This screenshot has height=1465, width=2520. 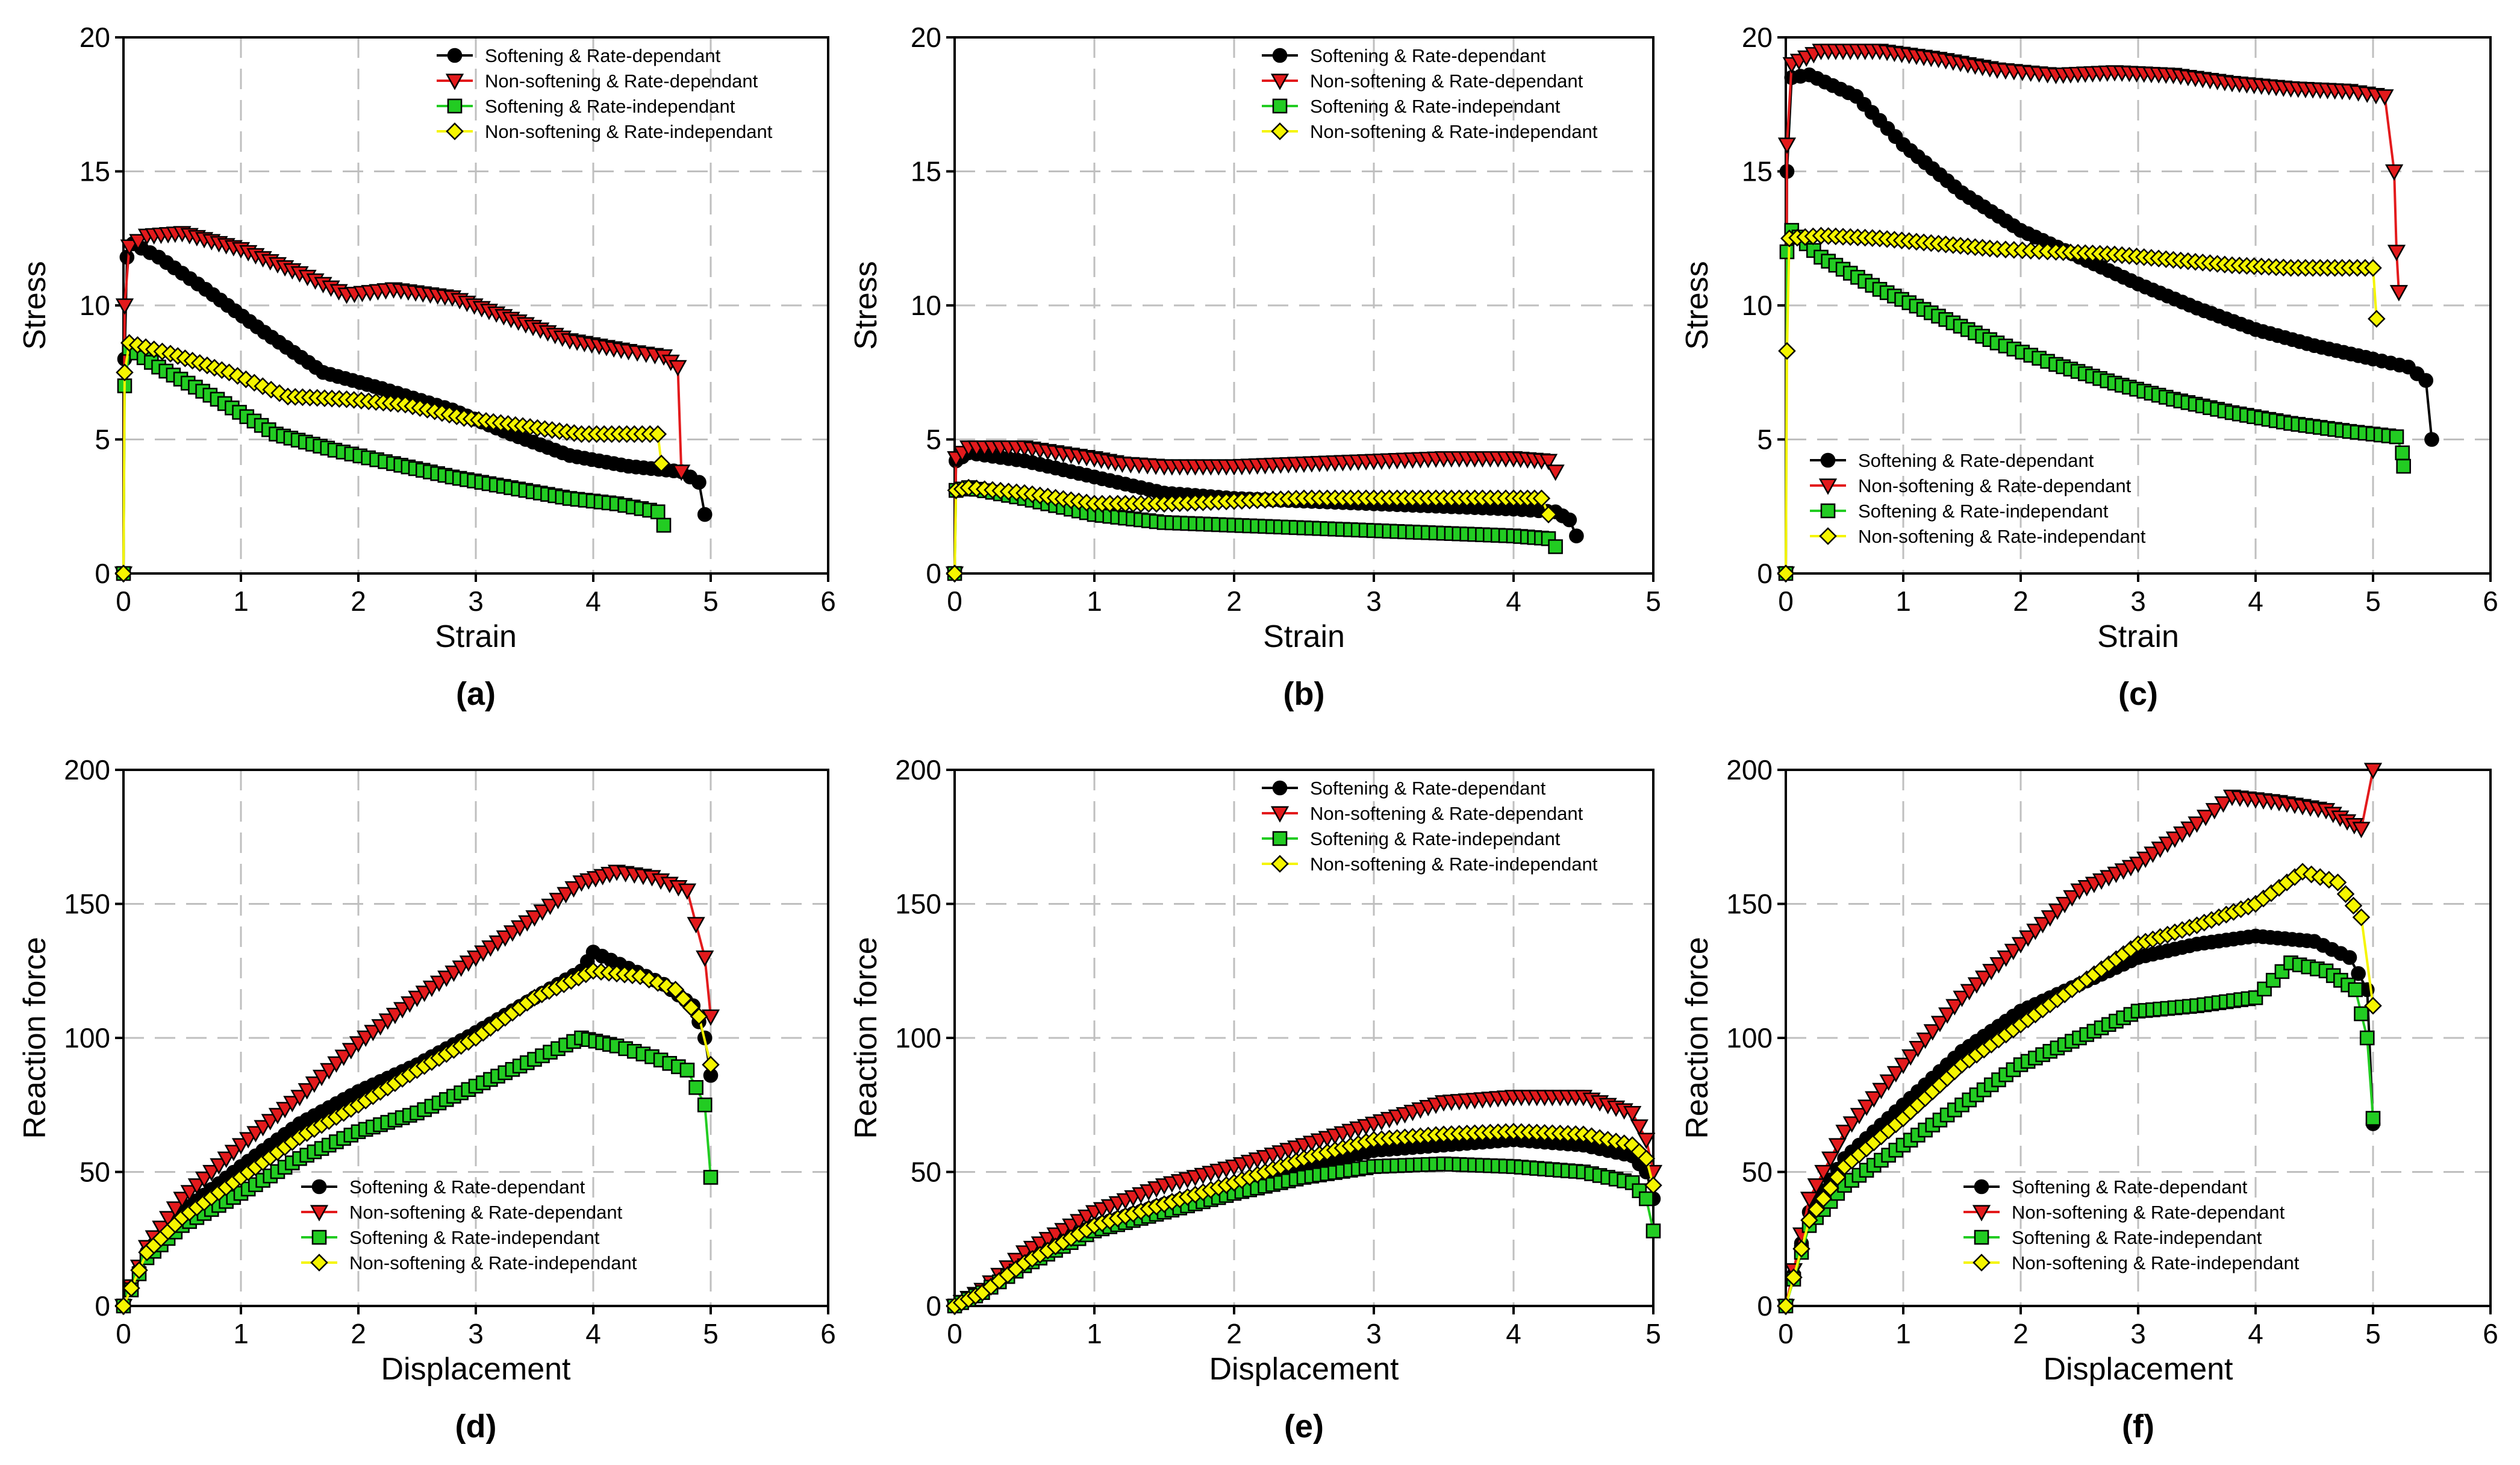 I want to click on x-tick-label: 1, so click(x=241, y=1334).